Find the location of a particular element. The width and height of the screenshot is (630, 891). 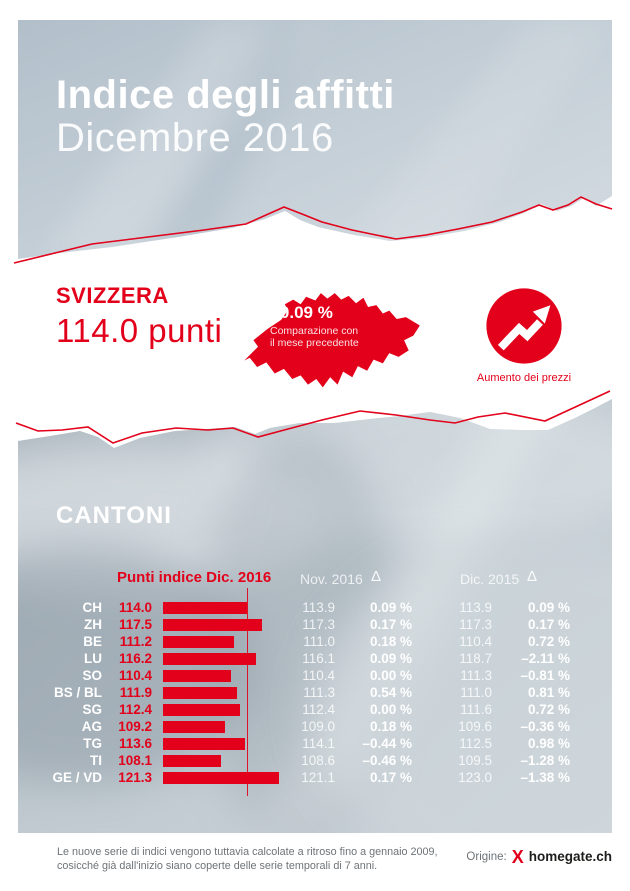

delta-dic-value: 0.17 % is located at coordinates (548, 624).